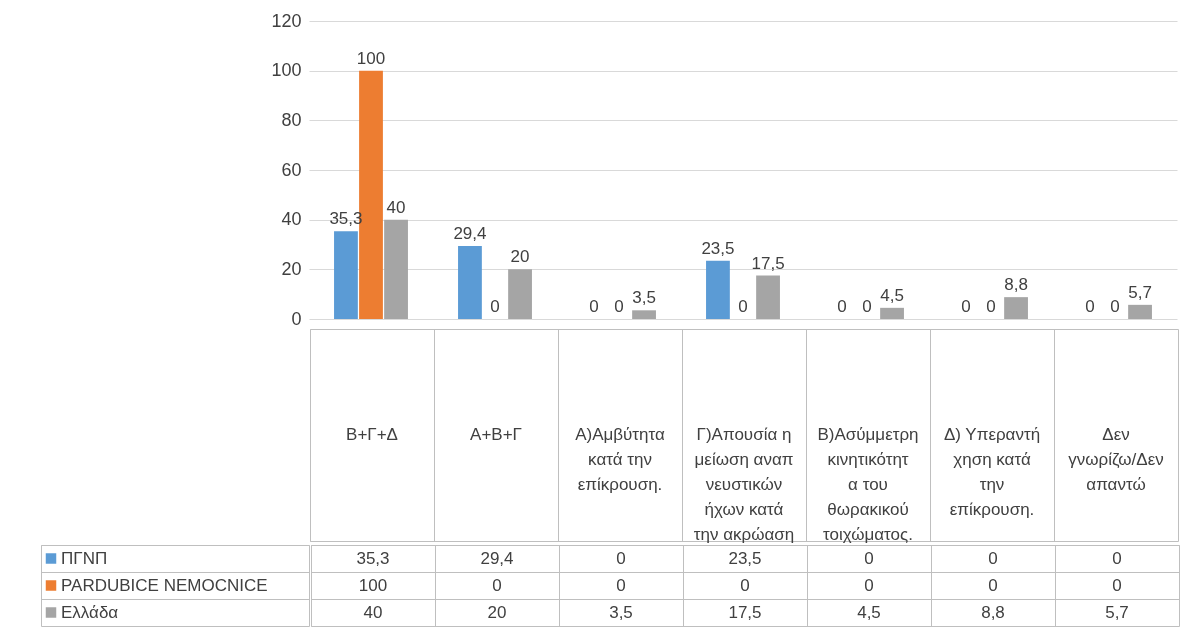 Image resolution: width=1184 pixels, height=631 pixels. I want to click on y-tick-label: 0, so click(296, 318).